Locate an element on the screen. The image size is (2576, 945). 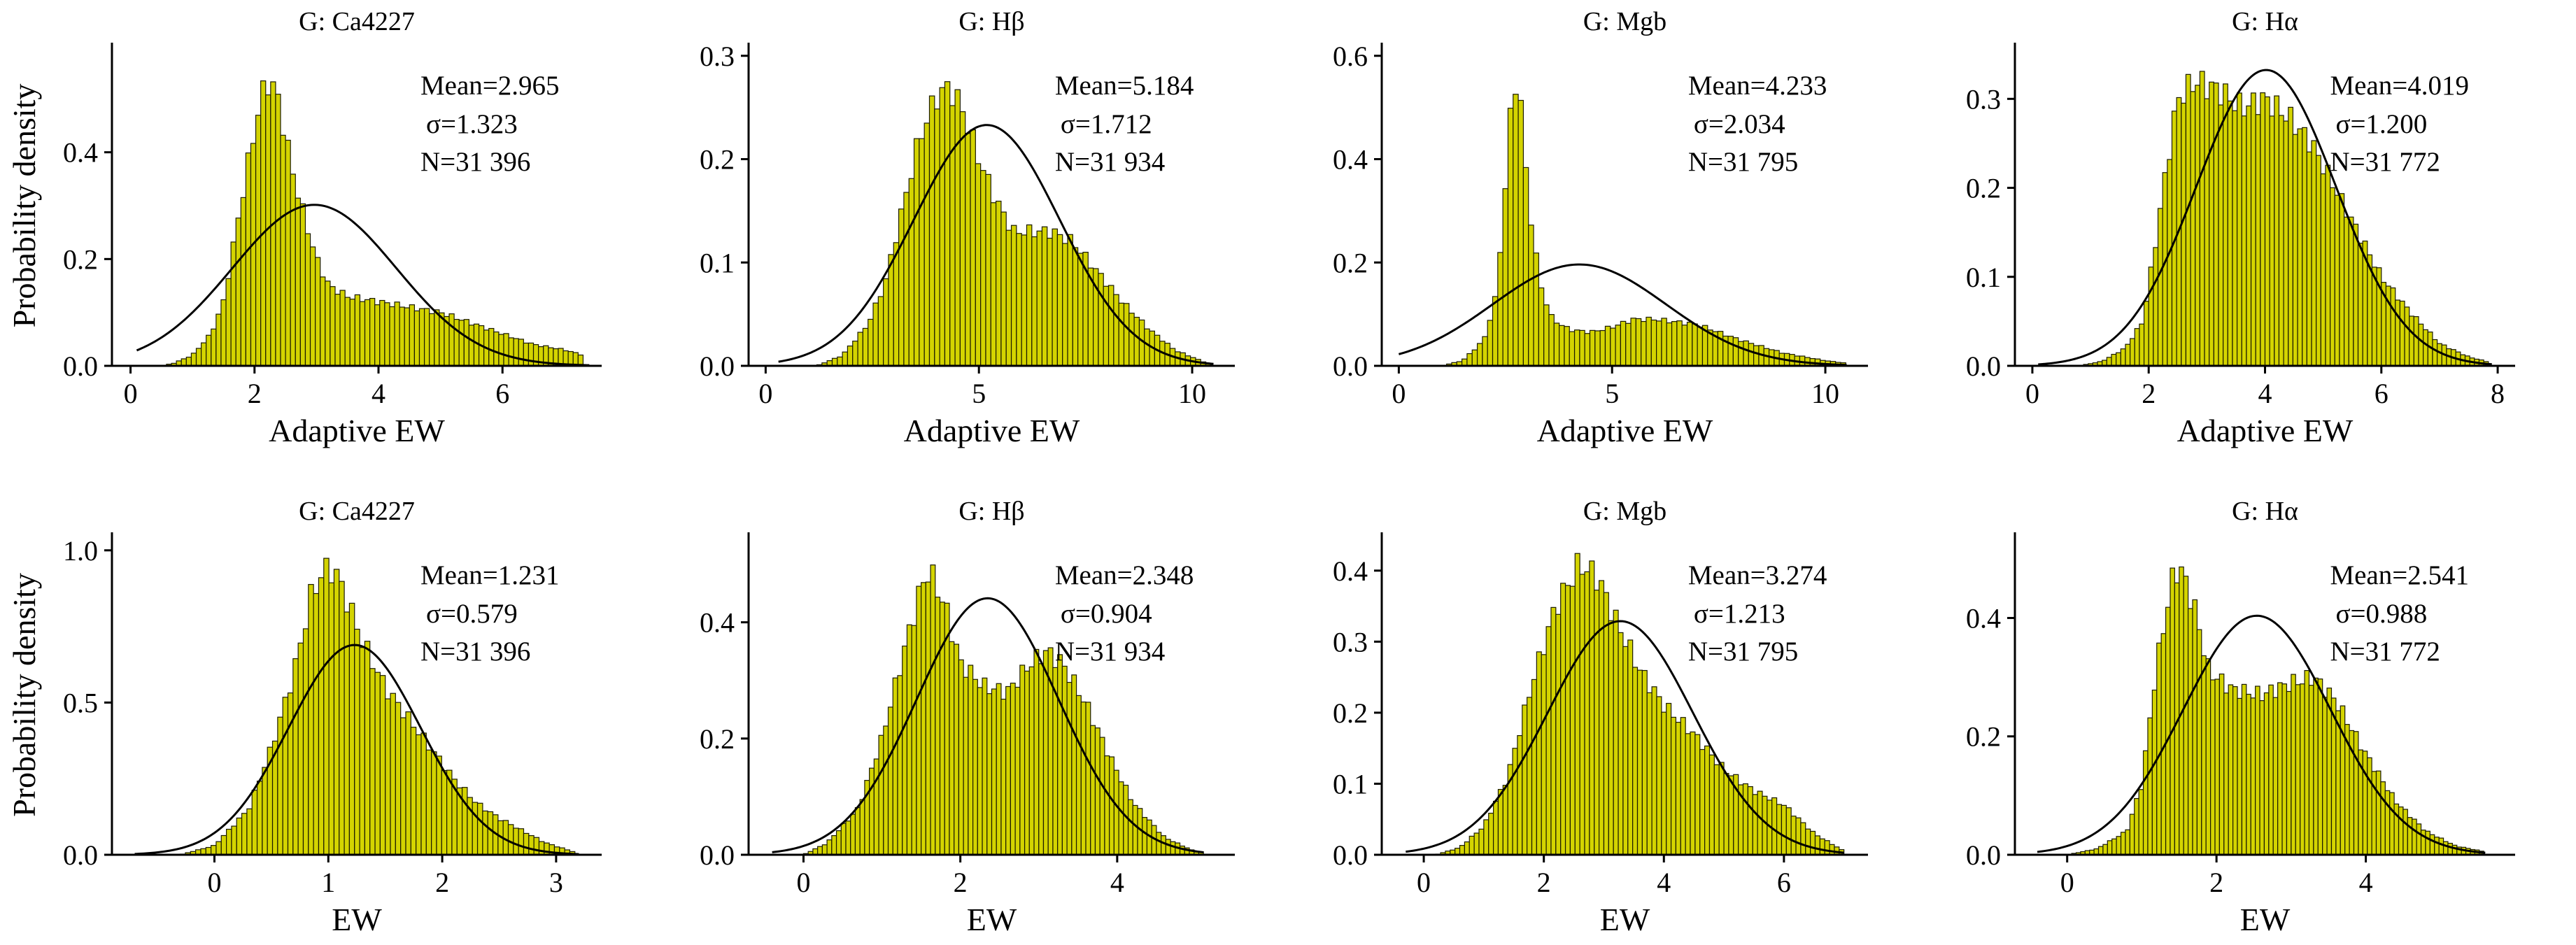
mean-annotation: Mean=5.184 is located at coordinates (1124, 86).